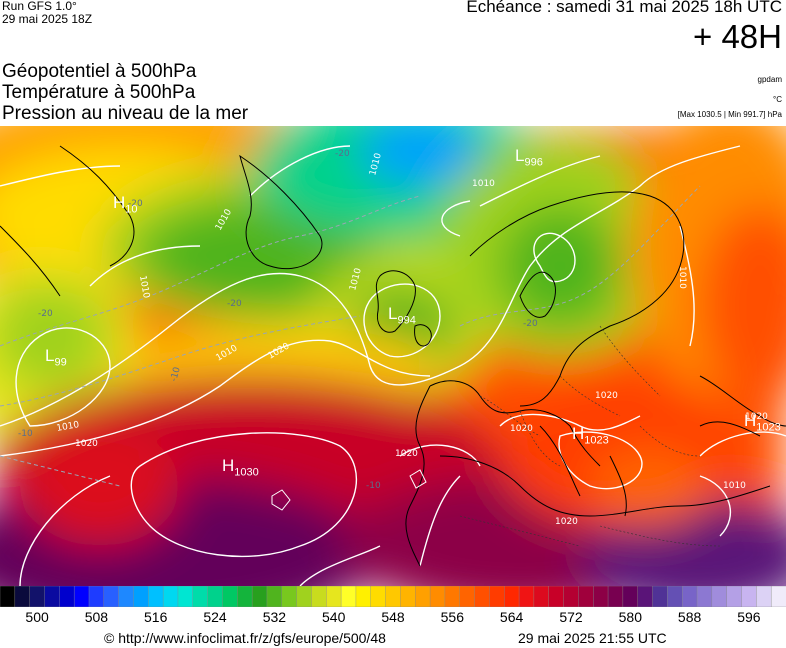  I want to click on color-scale-label: 572, so click(571, 617).